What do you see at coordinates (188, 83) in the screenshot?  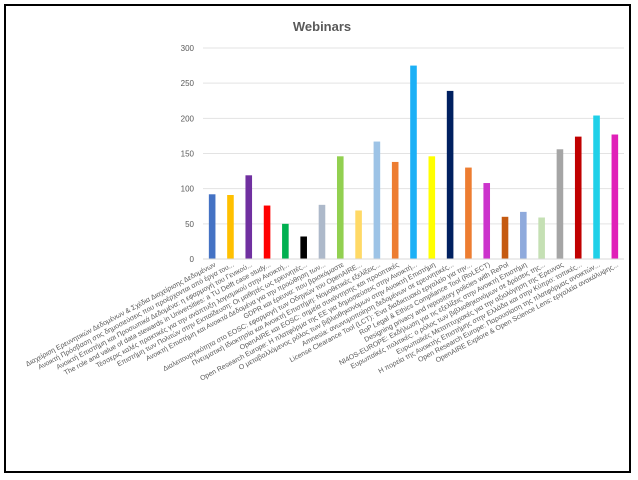 I see `y-tick-label: 250` at bounding box center [188, 83].